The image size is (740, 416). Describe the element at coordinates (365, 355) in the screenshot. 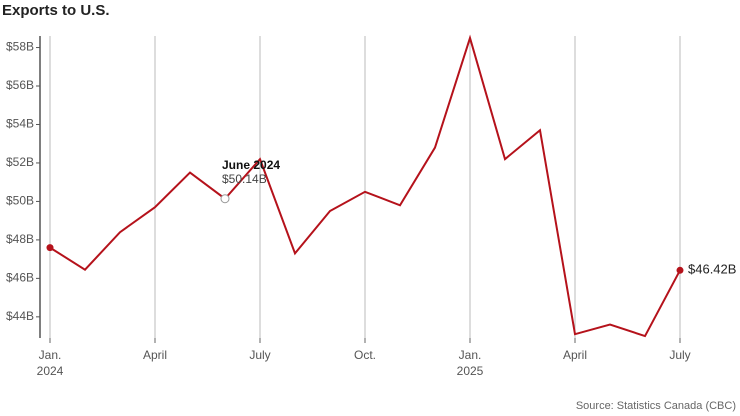

I see `x-tick-label: Oct.` at that location.